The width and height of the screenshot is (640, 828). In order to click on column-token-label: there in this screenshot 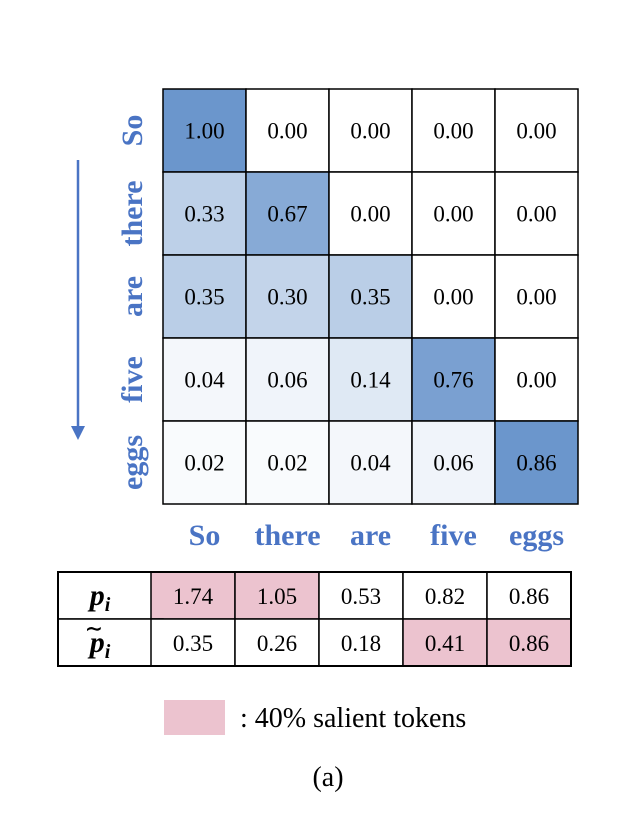, I will do `click(287, 535)`.